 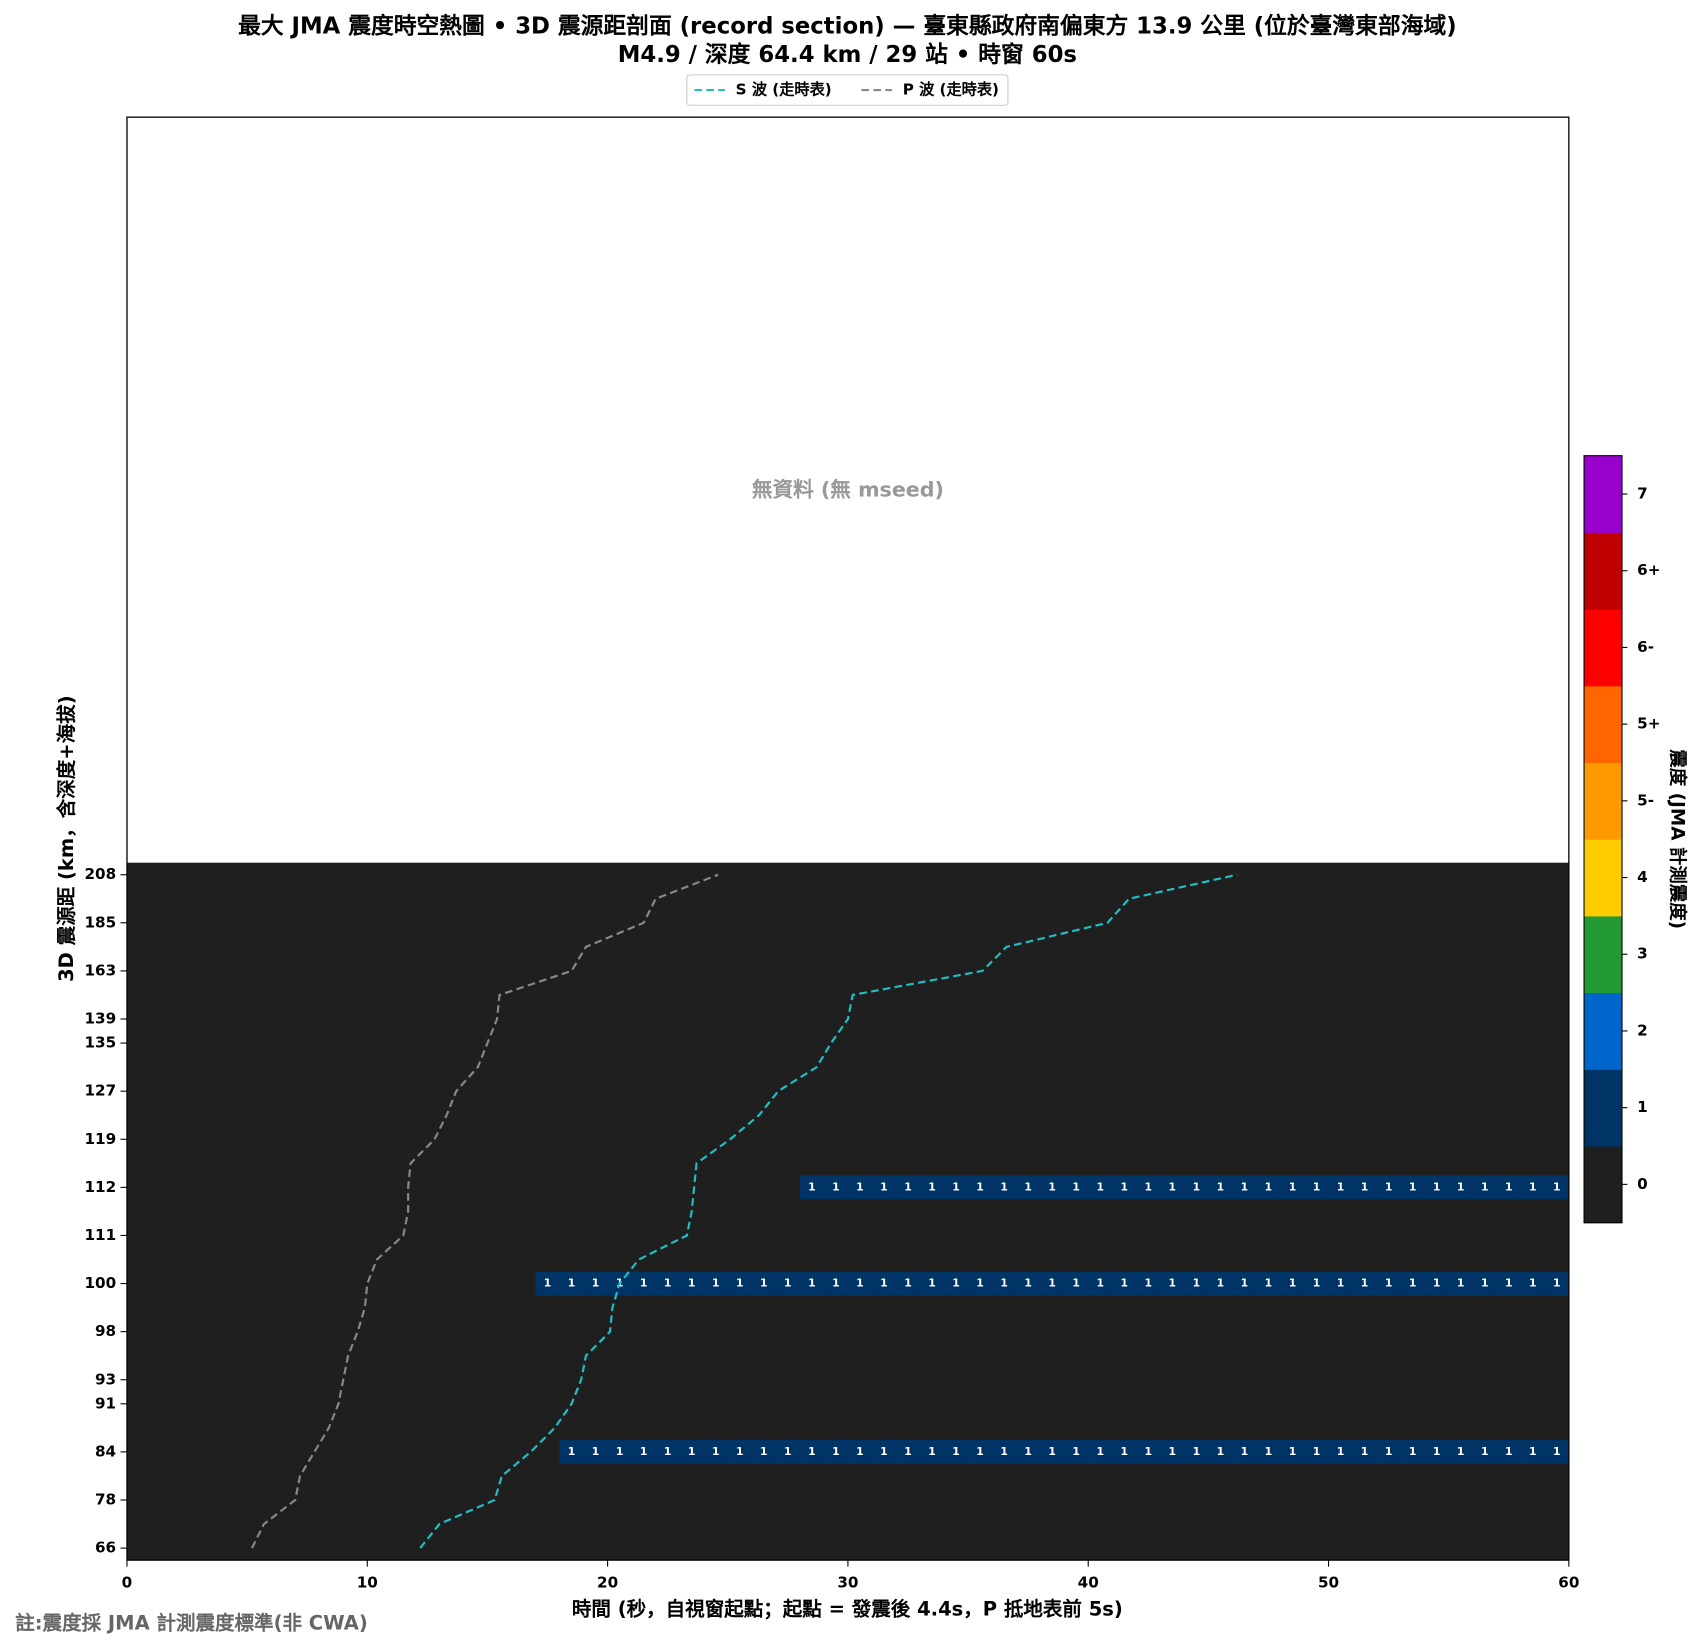 I want to click on colorbar-tick-label: 7, so click(x=1642, y=494).